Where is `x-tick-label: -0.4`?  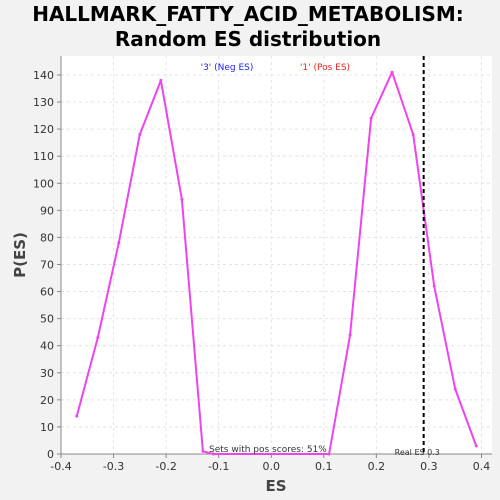
x-tick-label: -0.4 is located at coordinates (60, 466).